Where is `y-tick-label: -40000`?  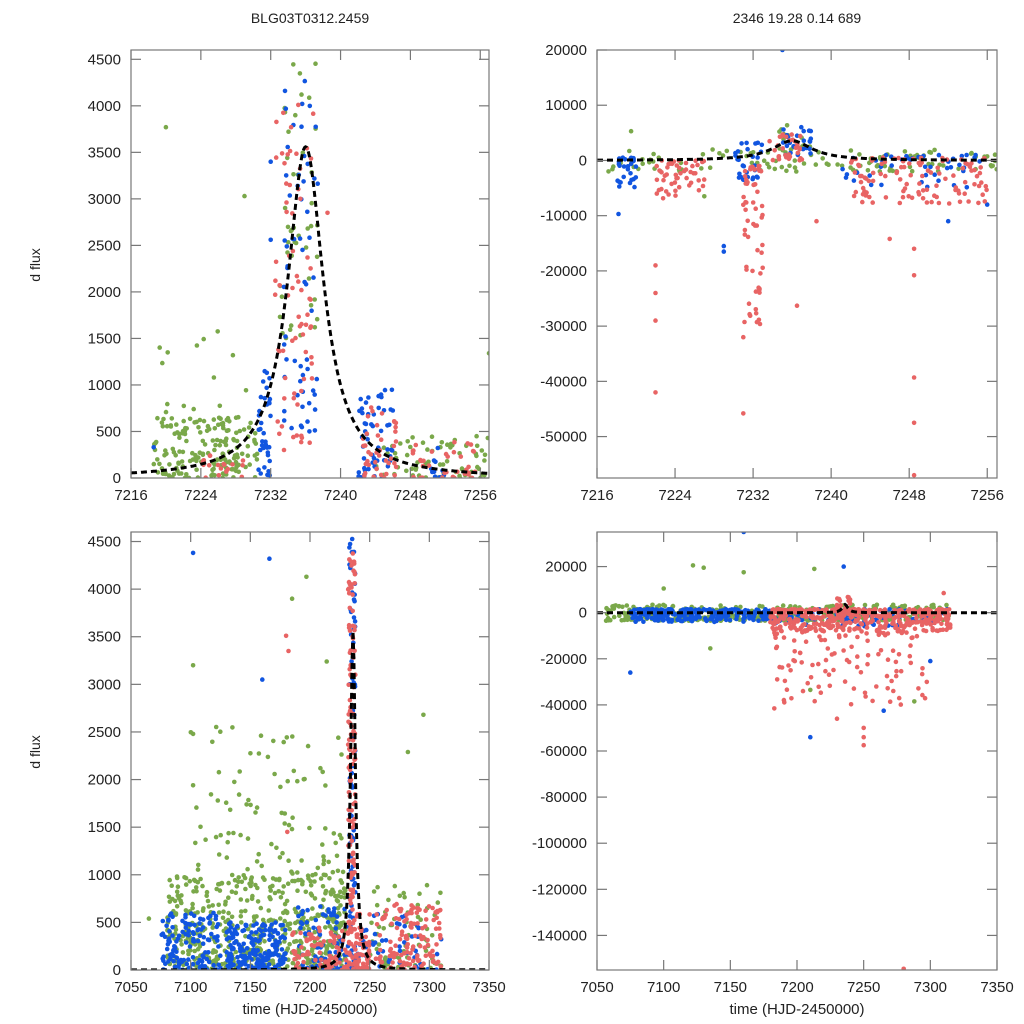 y-tick-label: -40000 is located at coordinates (563, 381).